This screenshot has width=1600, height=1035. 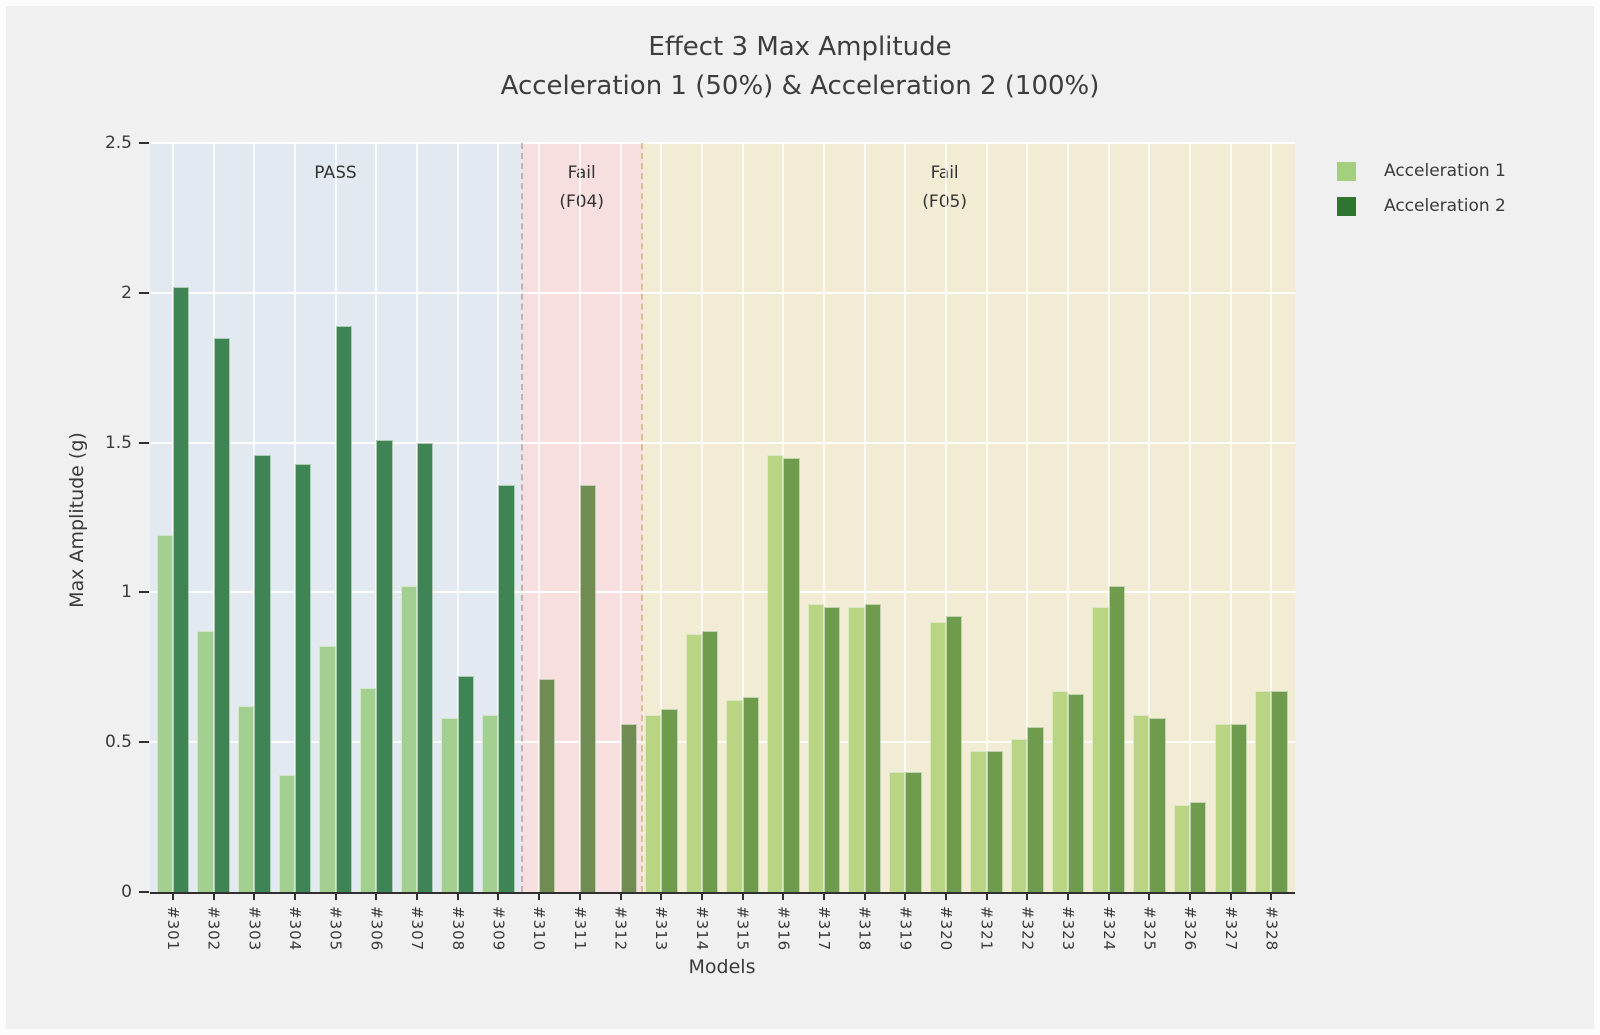 I want to click on legend-label: Acceleration 1, so click(x=1445, y=171).